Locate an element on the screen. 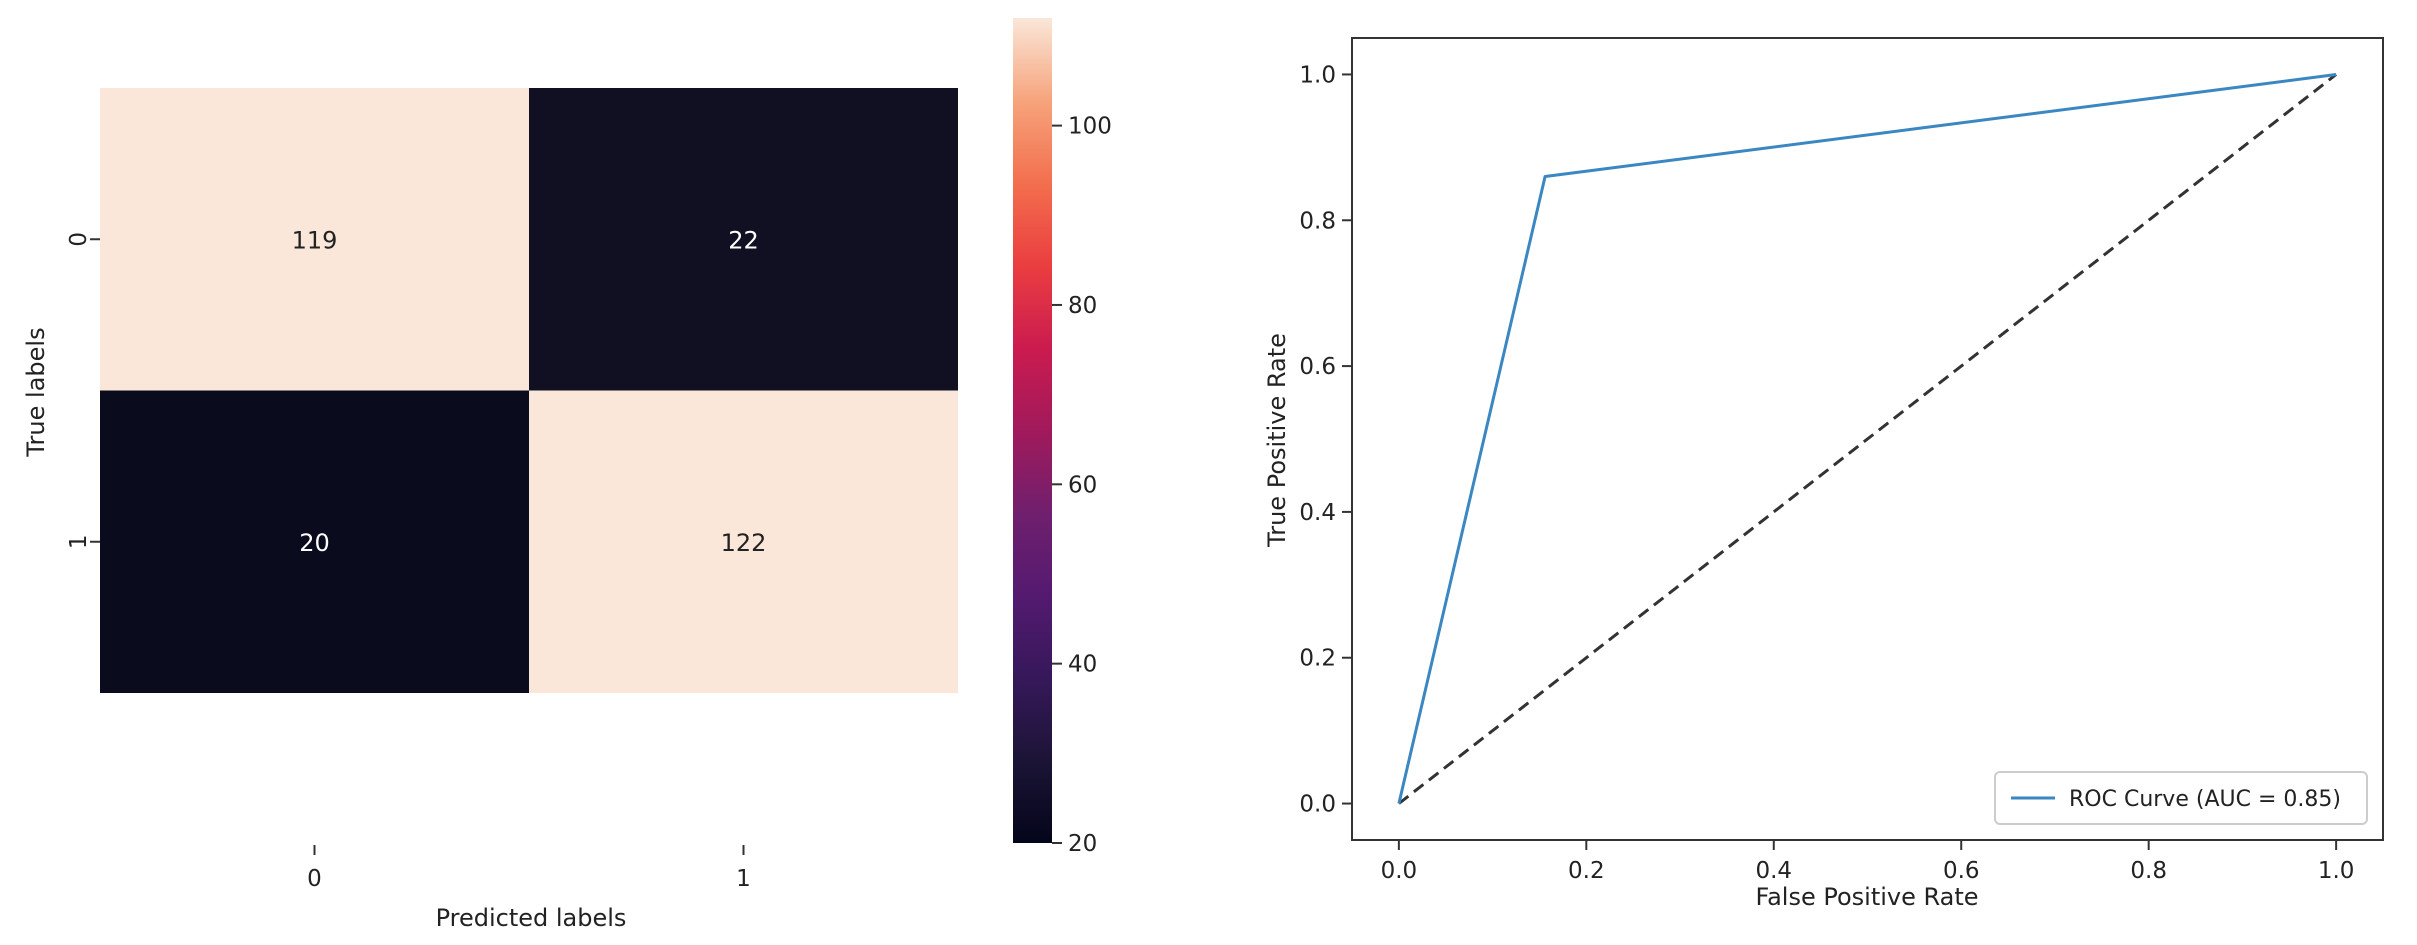 The image size is (2417, 945). heatmap-x-axis-label: Predicted labels is located at coordinates (531, 918).